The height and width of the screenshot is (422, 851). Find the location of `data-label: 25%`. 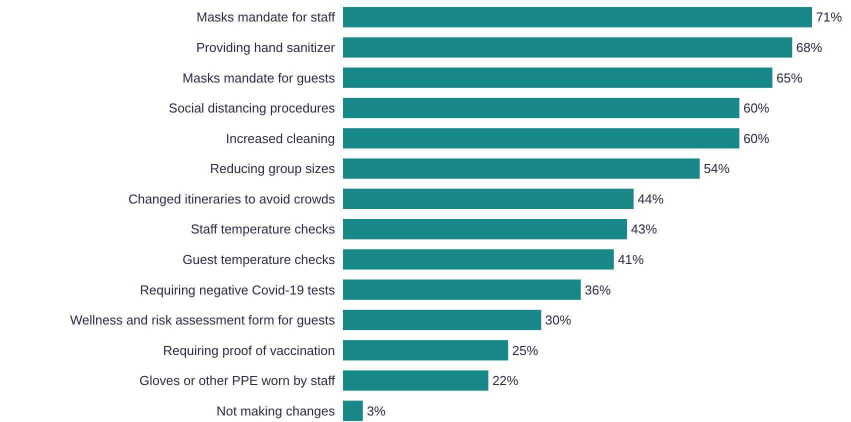

data-label: 25% is located at coordinates (525, 350).